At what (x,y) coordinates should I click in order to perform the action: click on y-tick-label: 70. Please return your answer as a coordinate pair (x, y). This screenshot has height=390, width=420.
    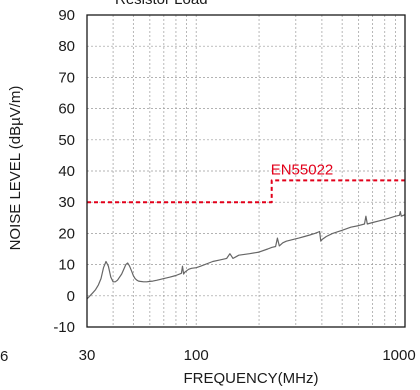
    Looking at the image, I should click on (66, 77).